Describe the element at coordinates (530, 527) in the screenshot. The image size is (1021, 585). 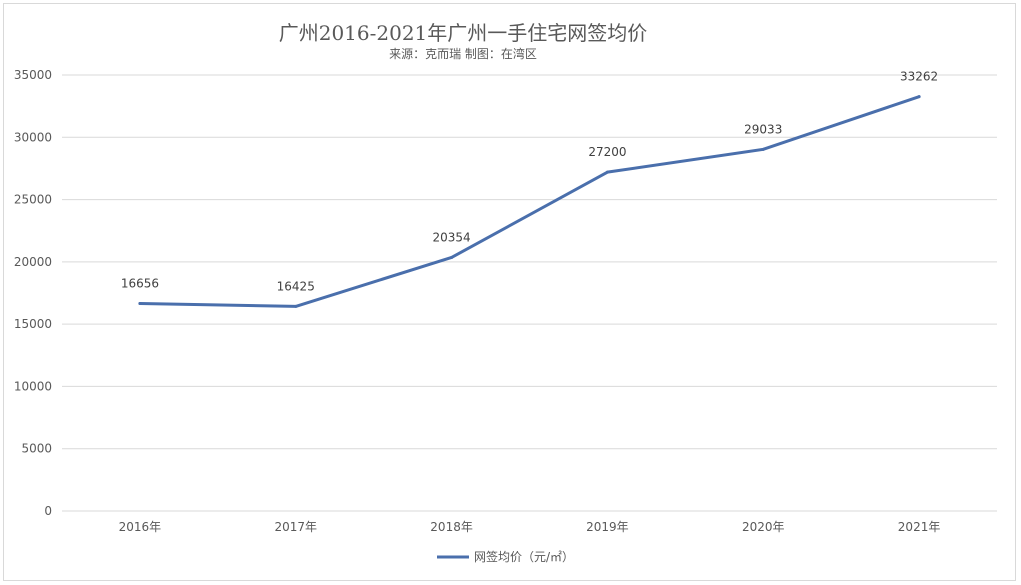
I see `x-axis: 2016年 2017年 2018年 2019年 2020年 2021年` at that location.